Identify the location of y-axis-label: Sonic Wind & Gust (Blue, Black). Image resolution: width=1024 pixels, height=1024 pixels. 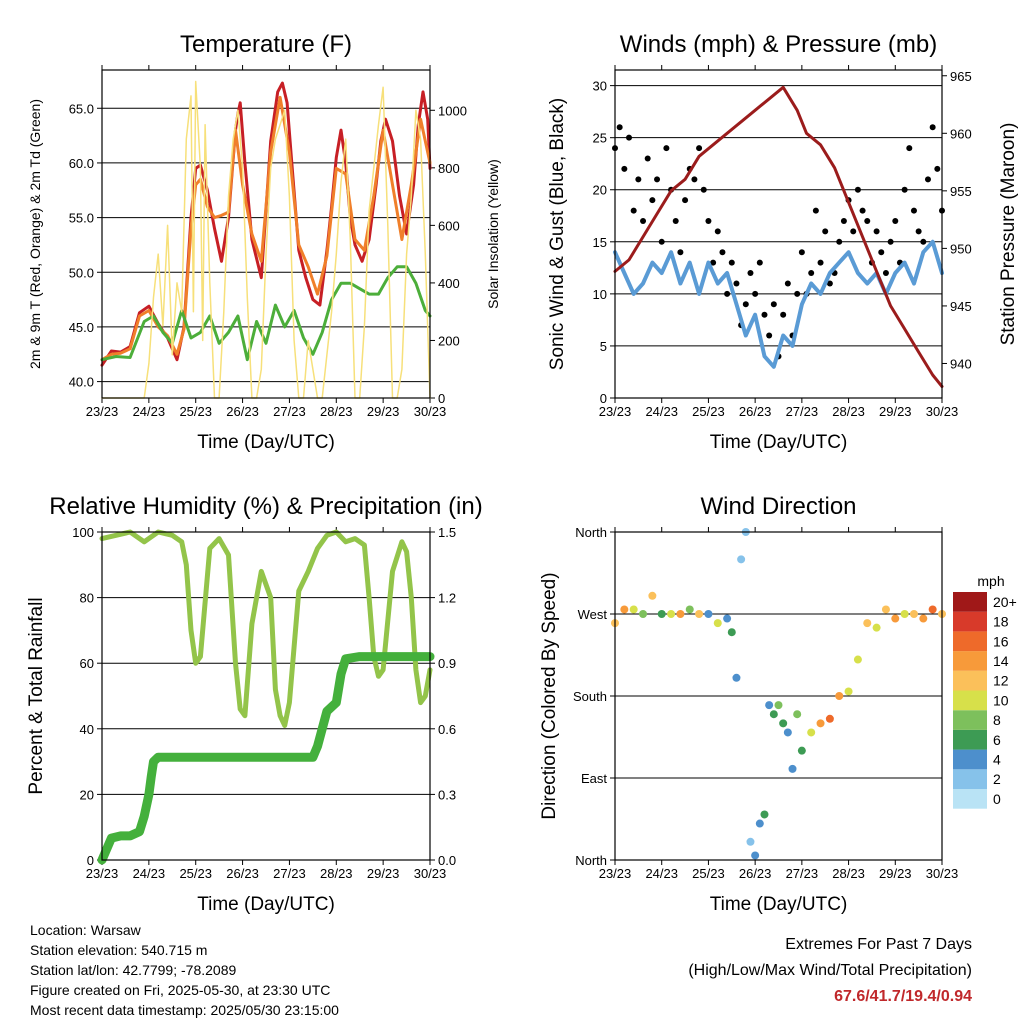
(557, 234).